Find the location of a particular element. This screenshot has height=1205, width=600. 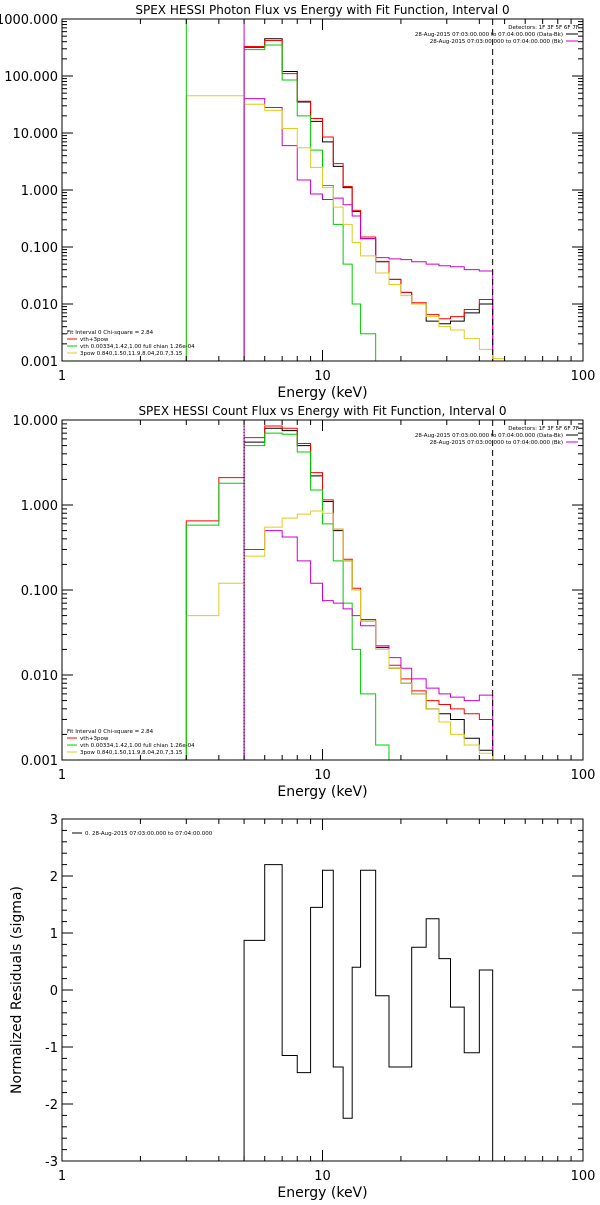

y-tick-label: 1000.000 is located at coordinates (29, 20).